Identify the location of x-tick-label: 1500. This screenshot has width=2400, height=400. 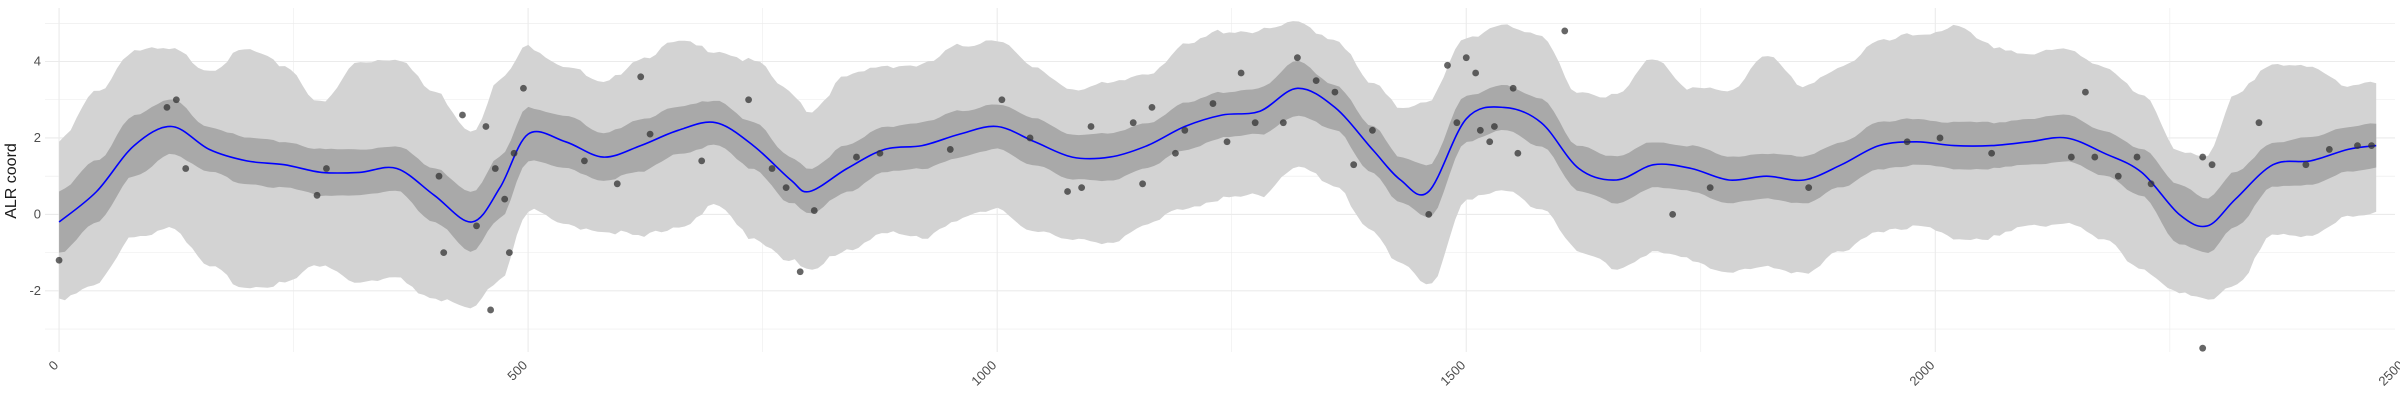
(1452, 373).